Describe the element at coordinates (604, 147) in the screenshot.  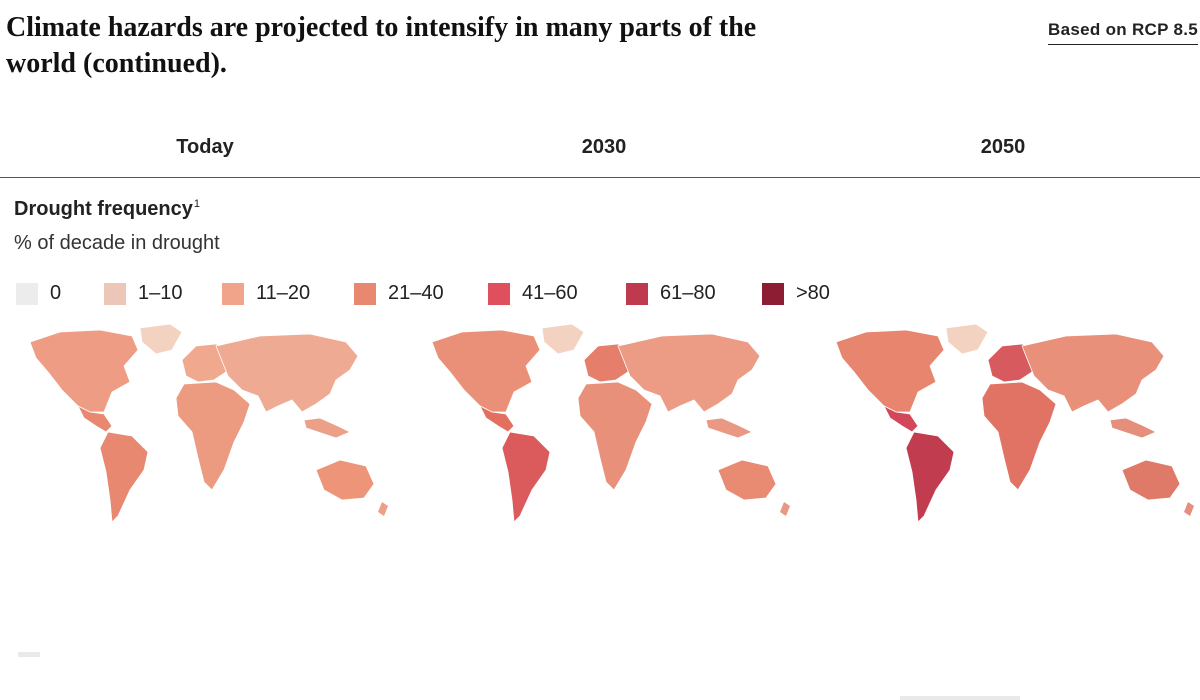
I see `column-header-2030: 2030` at that location.